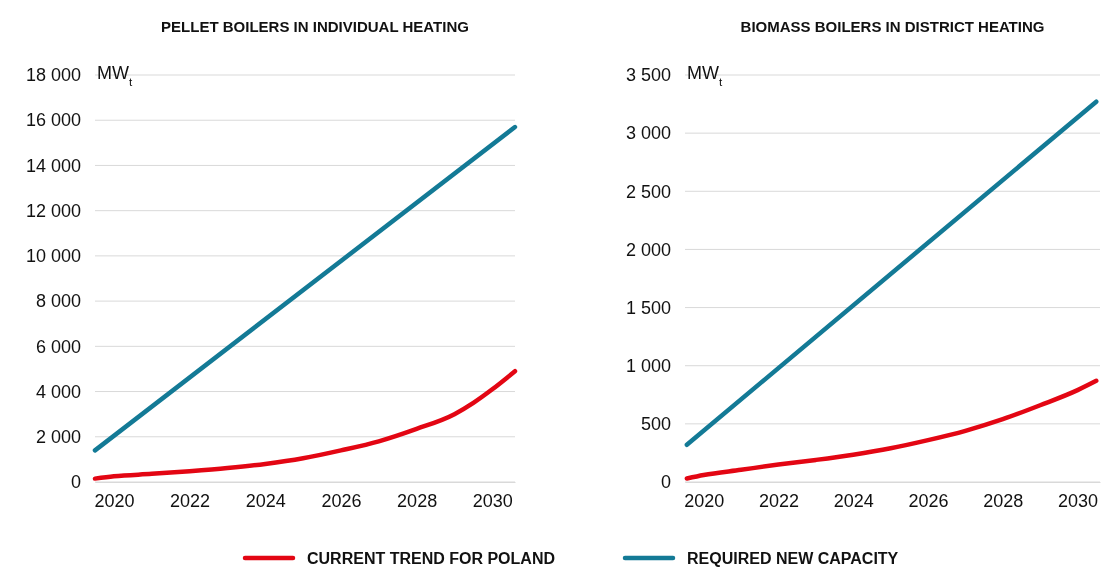  Describe the element at coordinates (648, 133) in the screenshot. I see `y-tick-label: 3 000` at that location.